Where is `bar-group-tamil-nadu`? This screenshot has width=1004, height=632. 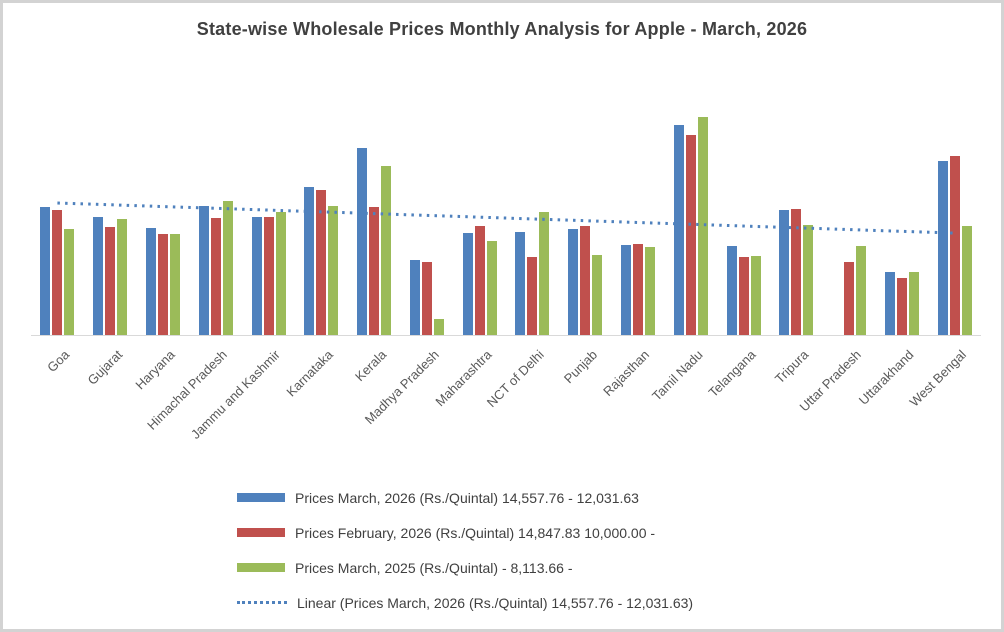
bar-group-tamil-nadu is located at coordinates (690, 203).